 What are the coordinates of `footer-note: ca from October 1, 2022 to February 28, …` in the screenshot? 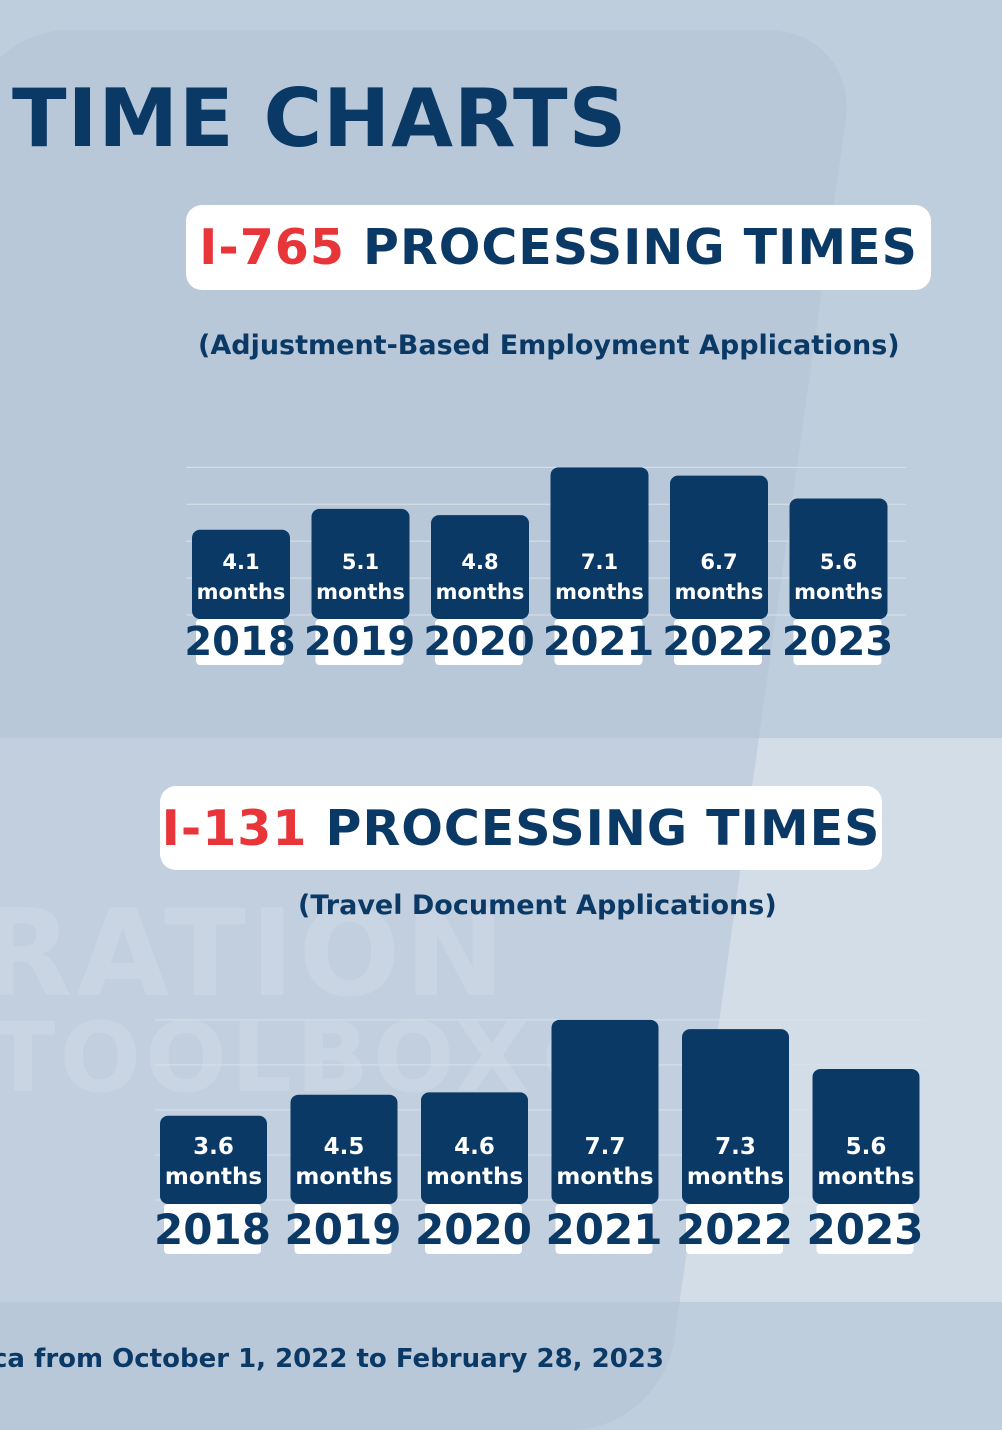 It's located at (332, 1359).